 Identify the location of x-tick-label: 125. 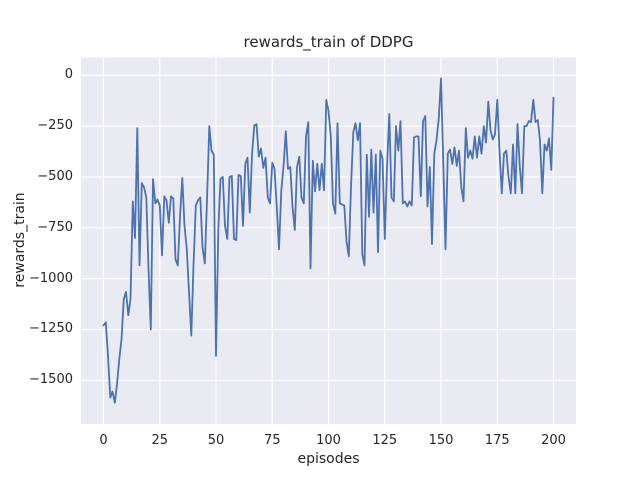
(385, 440).